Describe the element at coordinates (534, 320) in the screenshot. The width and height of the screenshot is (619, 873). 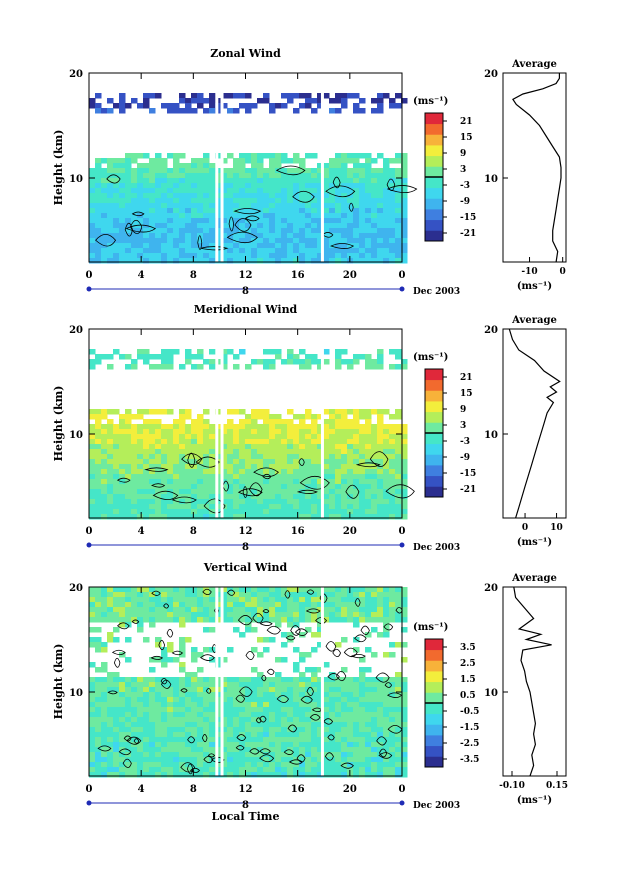
I see `average-title: Average` at that location.